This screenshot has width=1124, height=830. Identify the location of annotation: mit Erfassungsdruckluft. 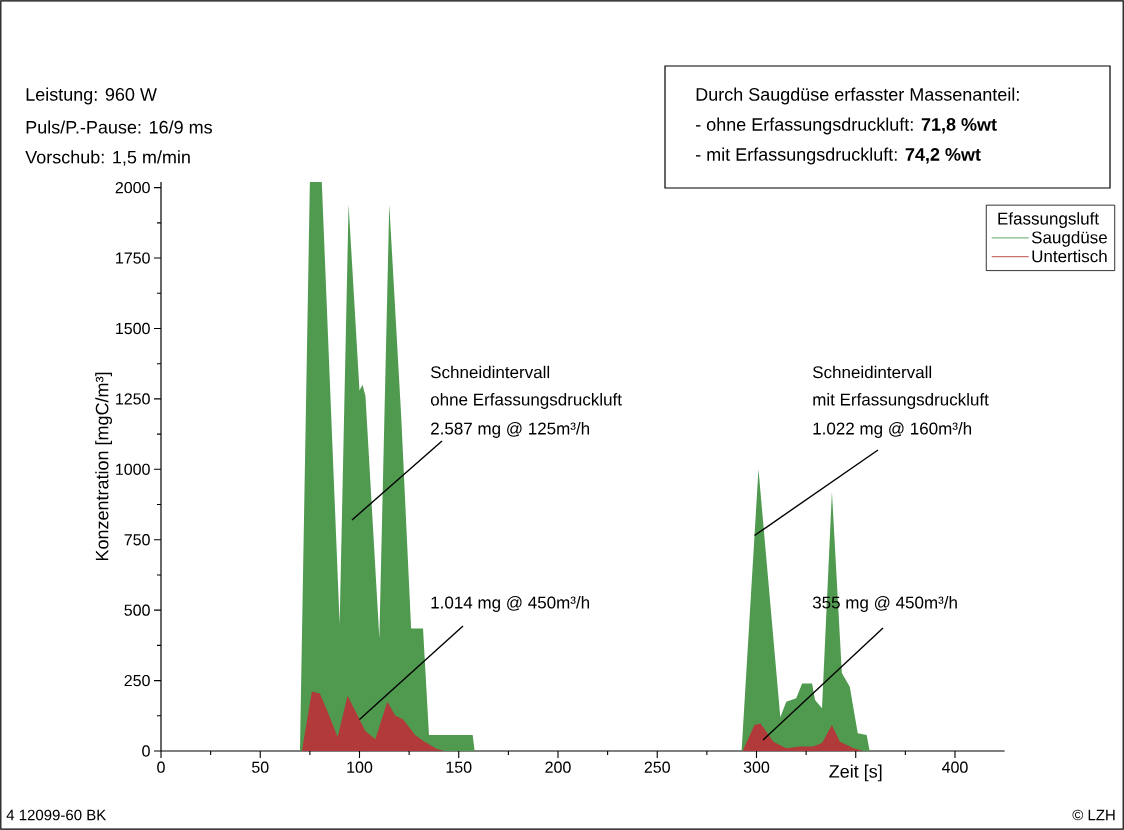
(901, 401).